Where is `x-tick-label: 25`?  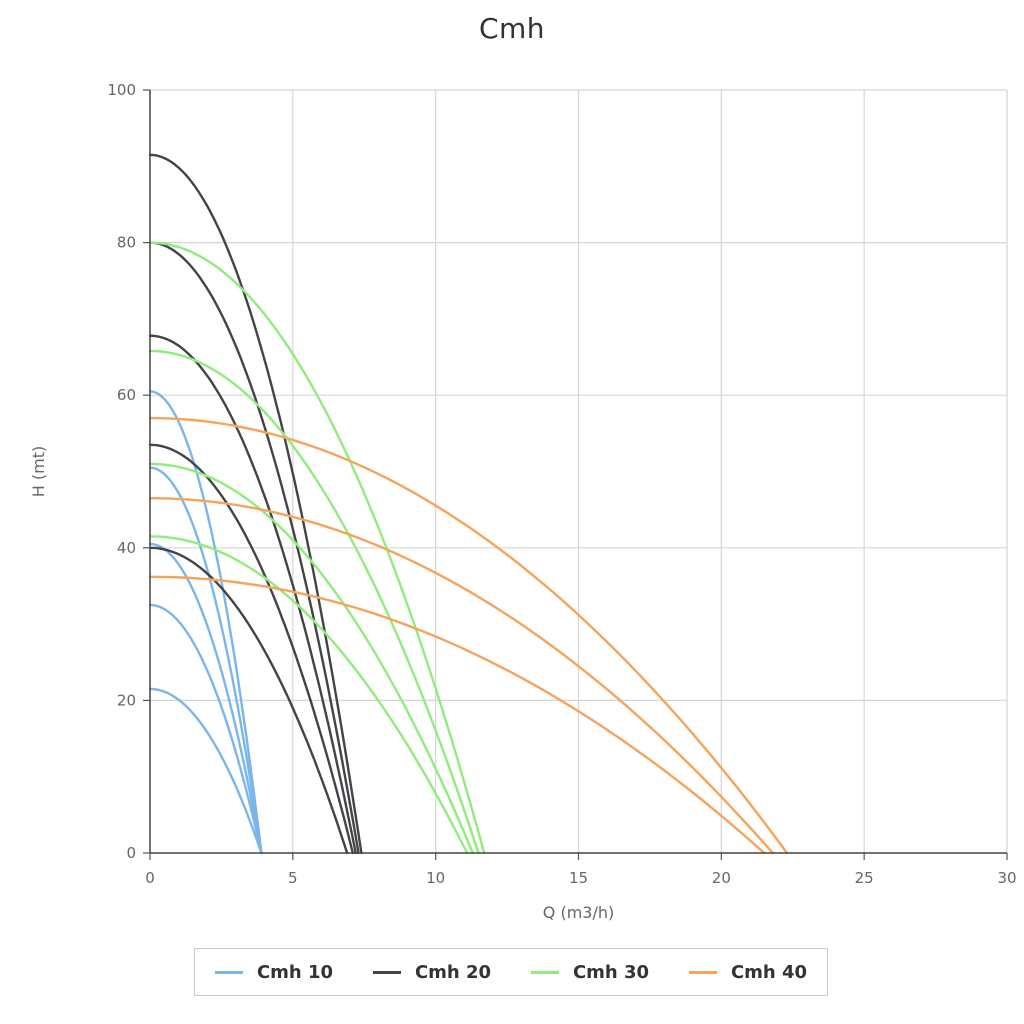
x-tick-label: 25 is located at coordinates (864, 878).